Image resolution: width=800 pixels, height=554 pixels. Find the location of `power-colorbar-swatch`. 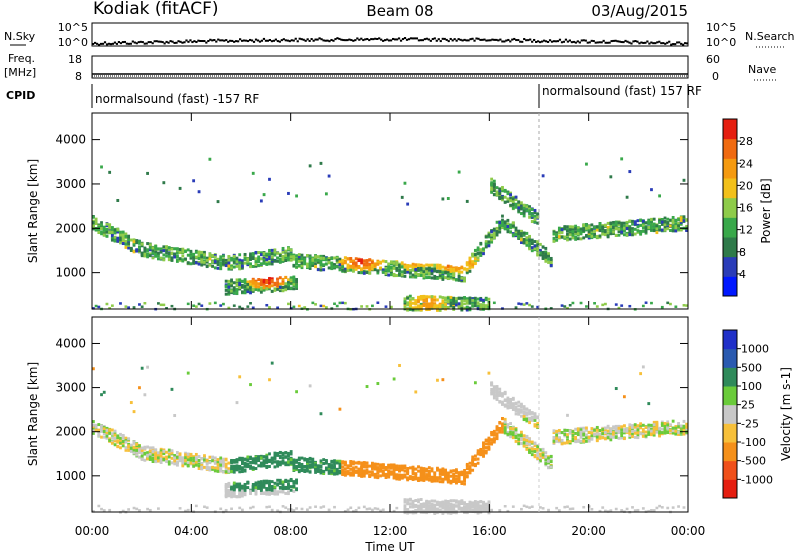

power-colorbar-swatch is located at coordinates (730, 148).